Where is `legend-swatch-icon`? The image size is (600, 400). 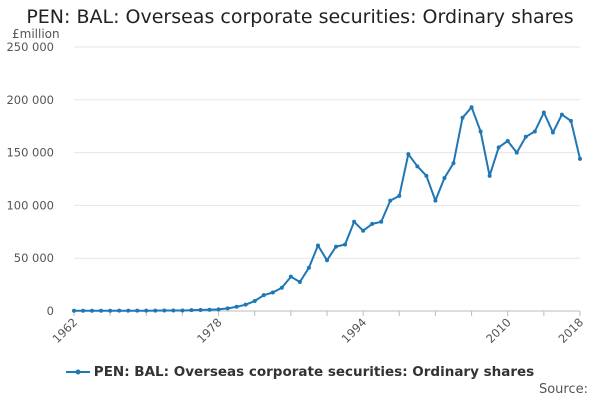 legend-swatch-icon is located at coordinates (77, 372).